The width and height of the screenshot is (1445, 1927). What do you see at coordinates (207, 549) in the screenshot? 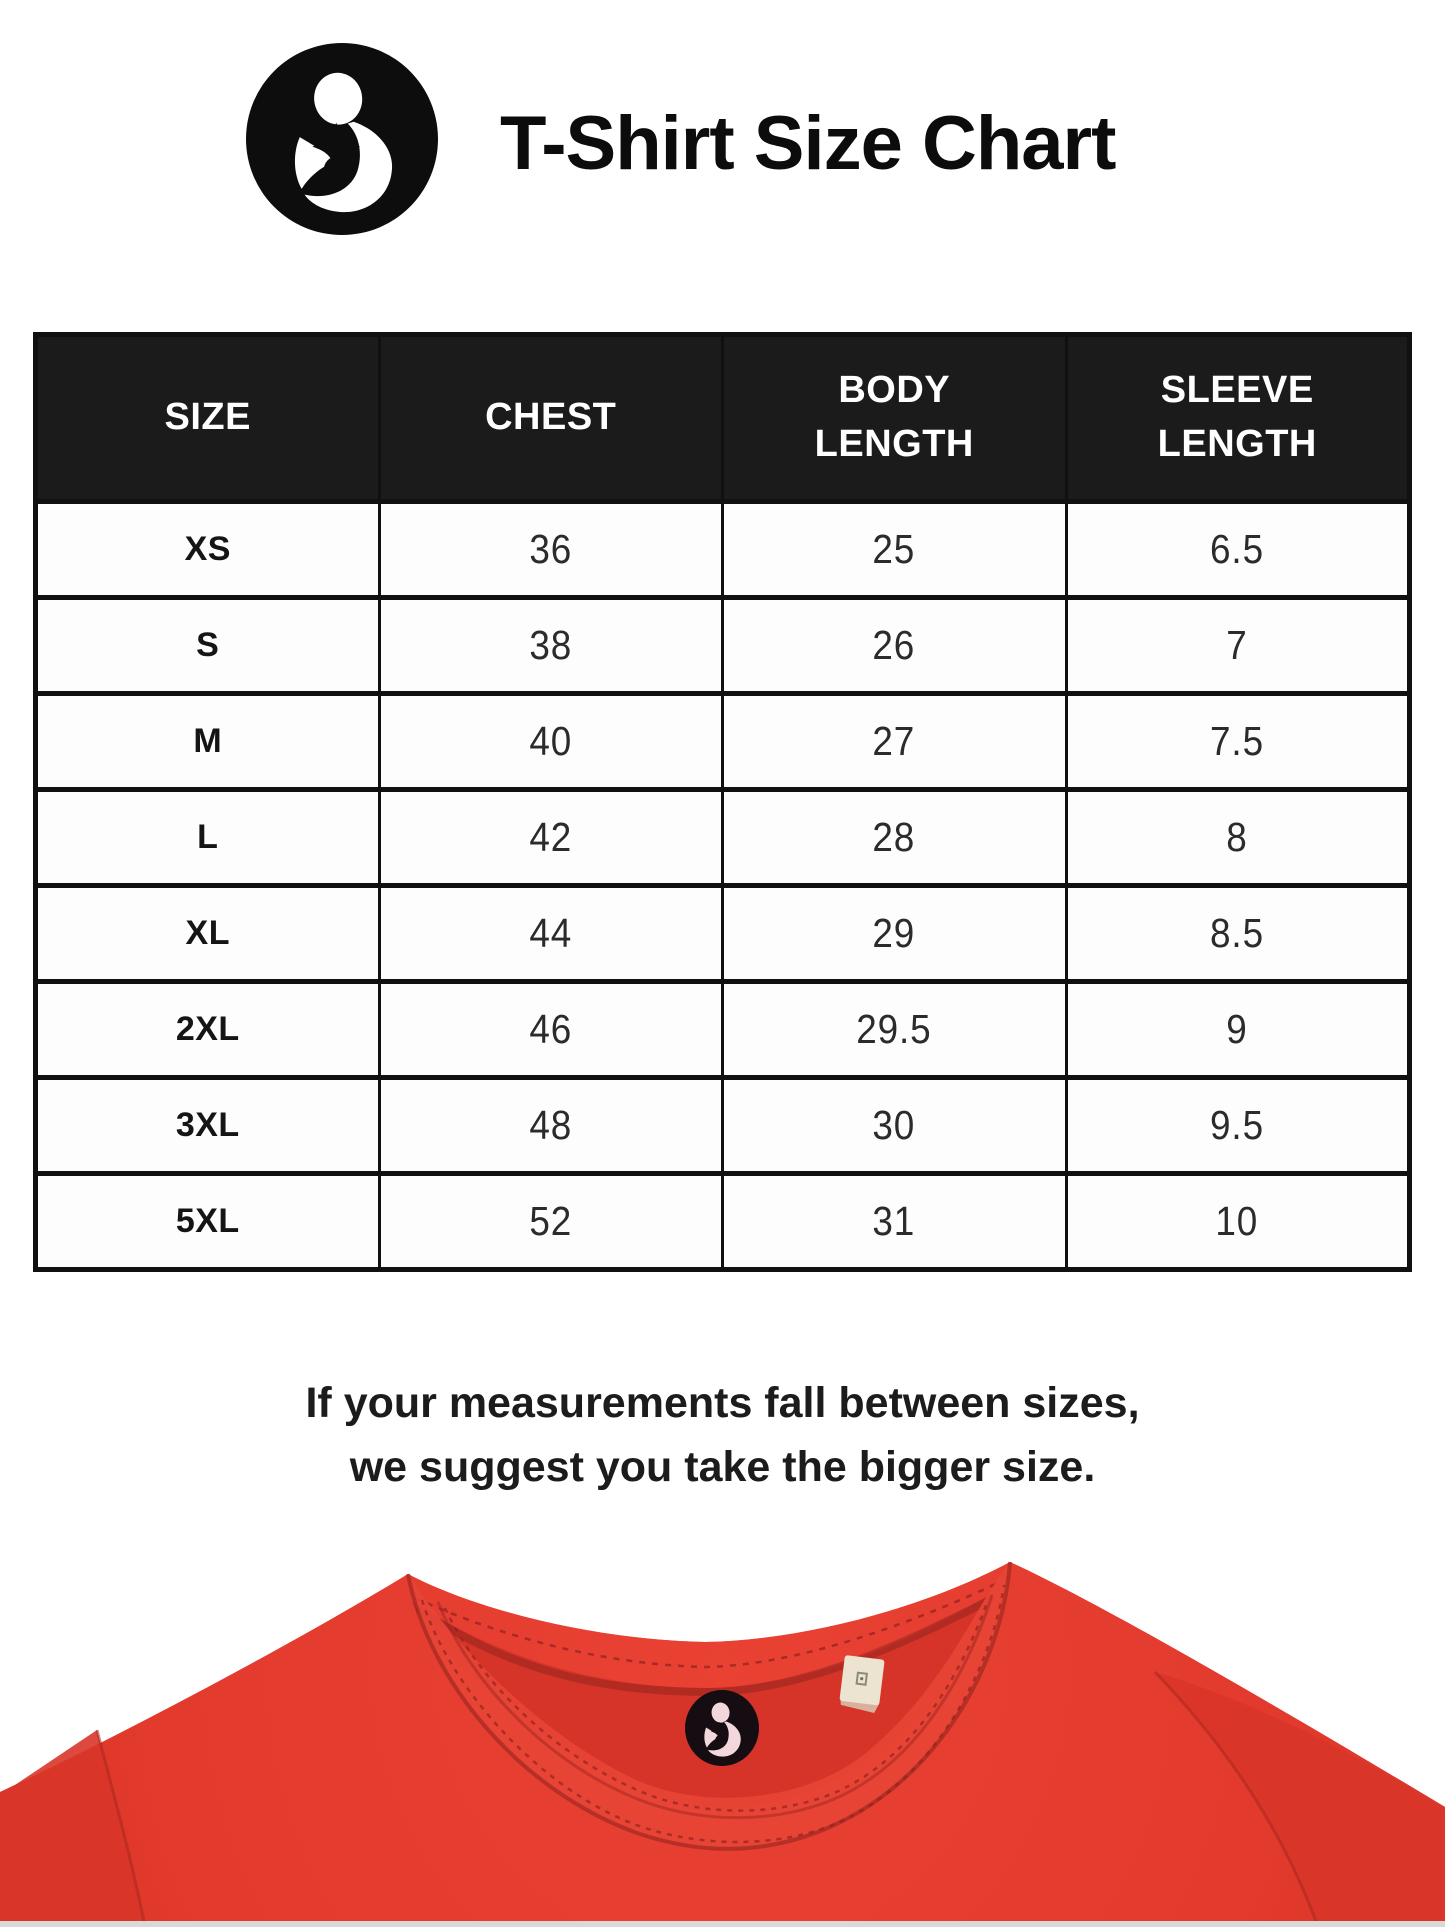
I see `cell-size: XS` at bounding box center [207, 549].